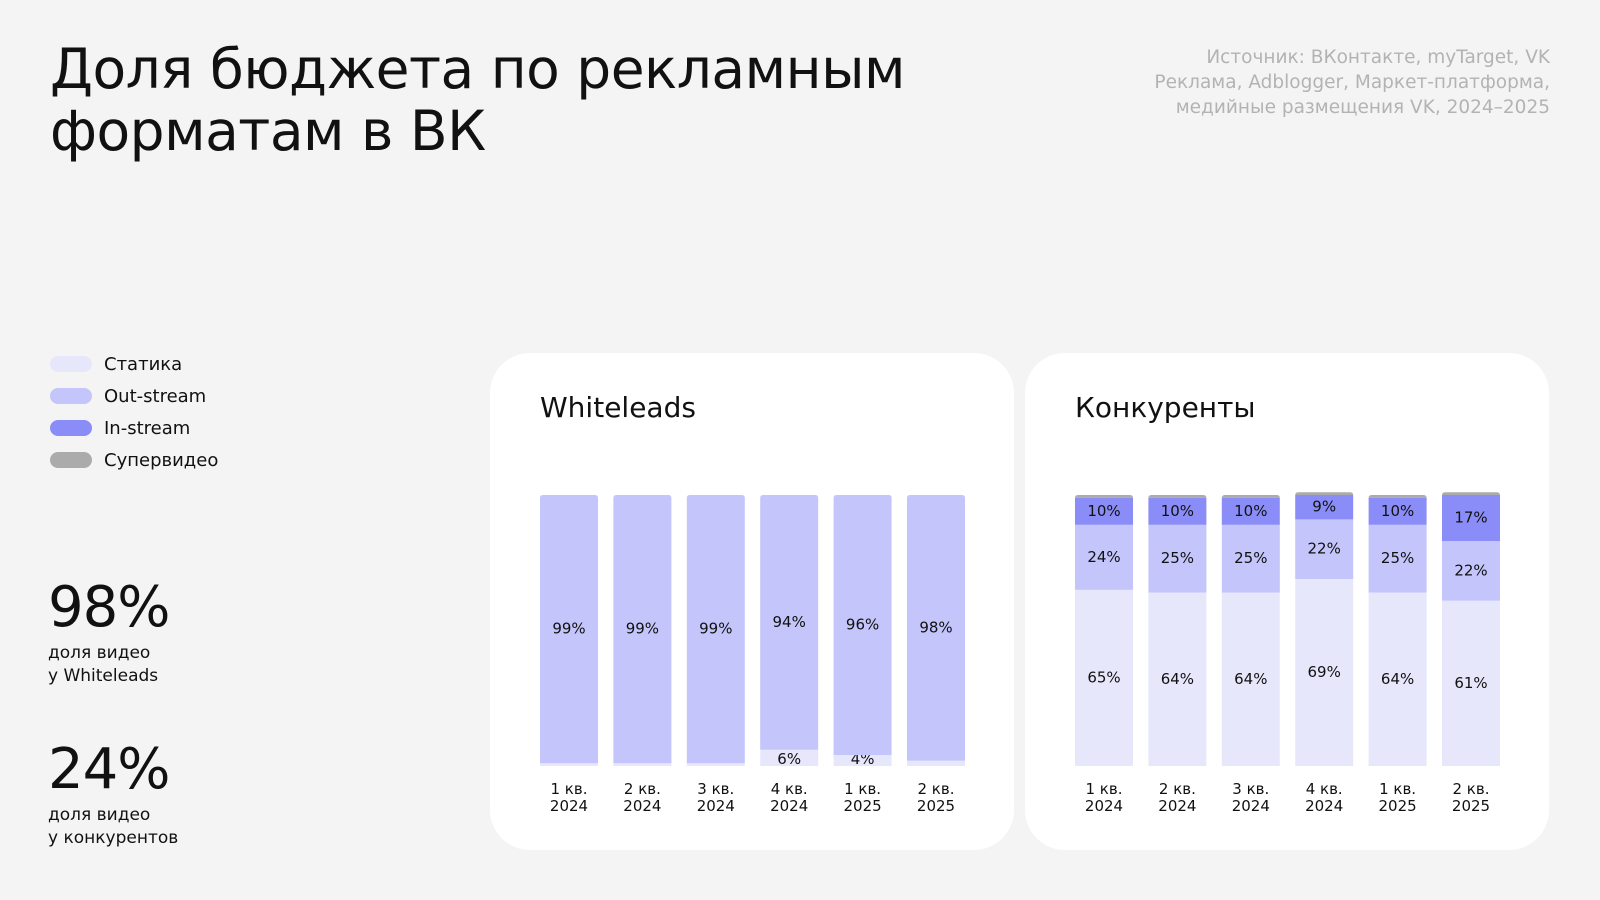  I want to click on page-title: Доля бюджета по рекламным форматам в ВК, so click(500, 100).